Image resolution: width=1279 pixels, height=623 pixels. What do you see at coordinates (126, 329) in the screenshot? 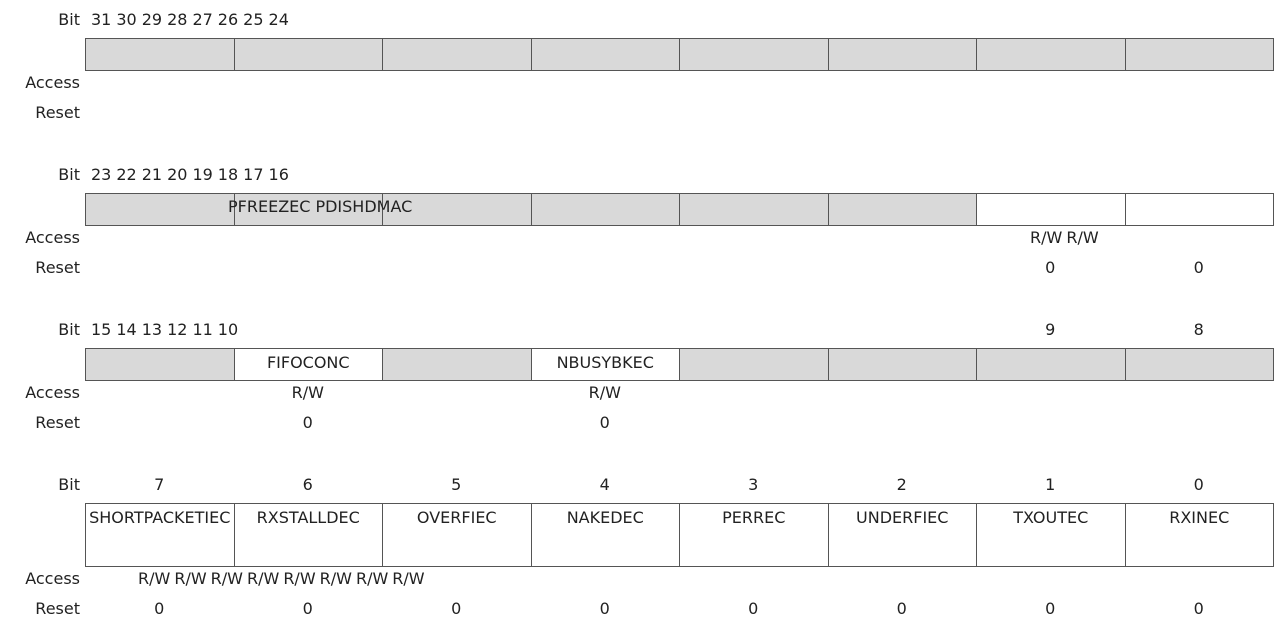
I see `bit-number: 14` at bounding box center [126, 329].